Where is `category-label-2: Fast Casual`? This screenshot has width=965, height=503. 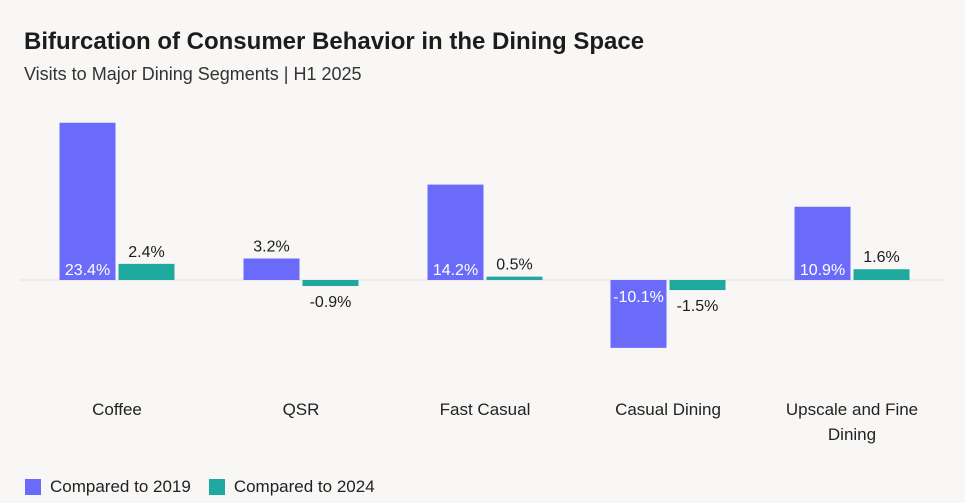
category-label-2: Fast Casual is located at coordinates (485, 409).